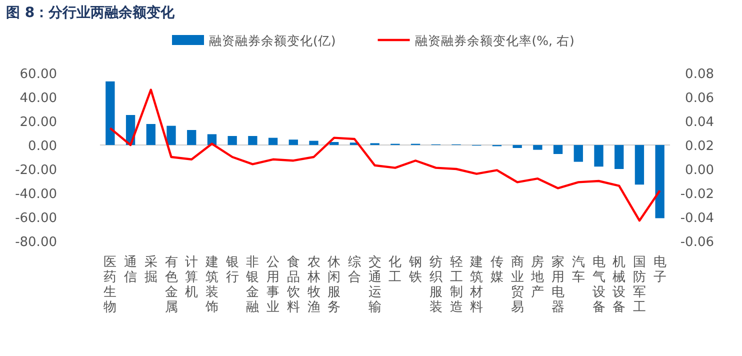 This screenshot has height=356, width=742. What do you see at coordinates (293, 285) in the screenshot?
I see `x-tick-label: 食品饮料` at bounding box center [293, 285].